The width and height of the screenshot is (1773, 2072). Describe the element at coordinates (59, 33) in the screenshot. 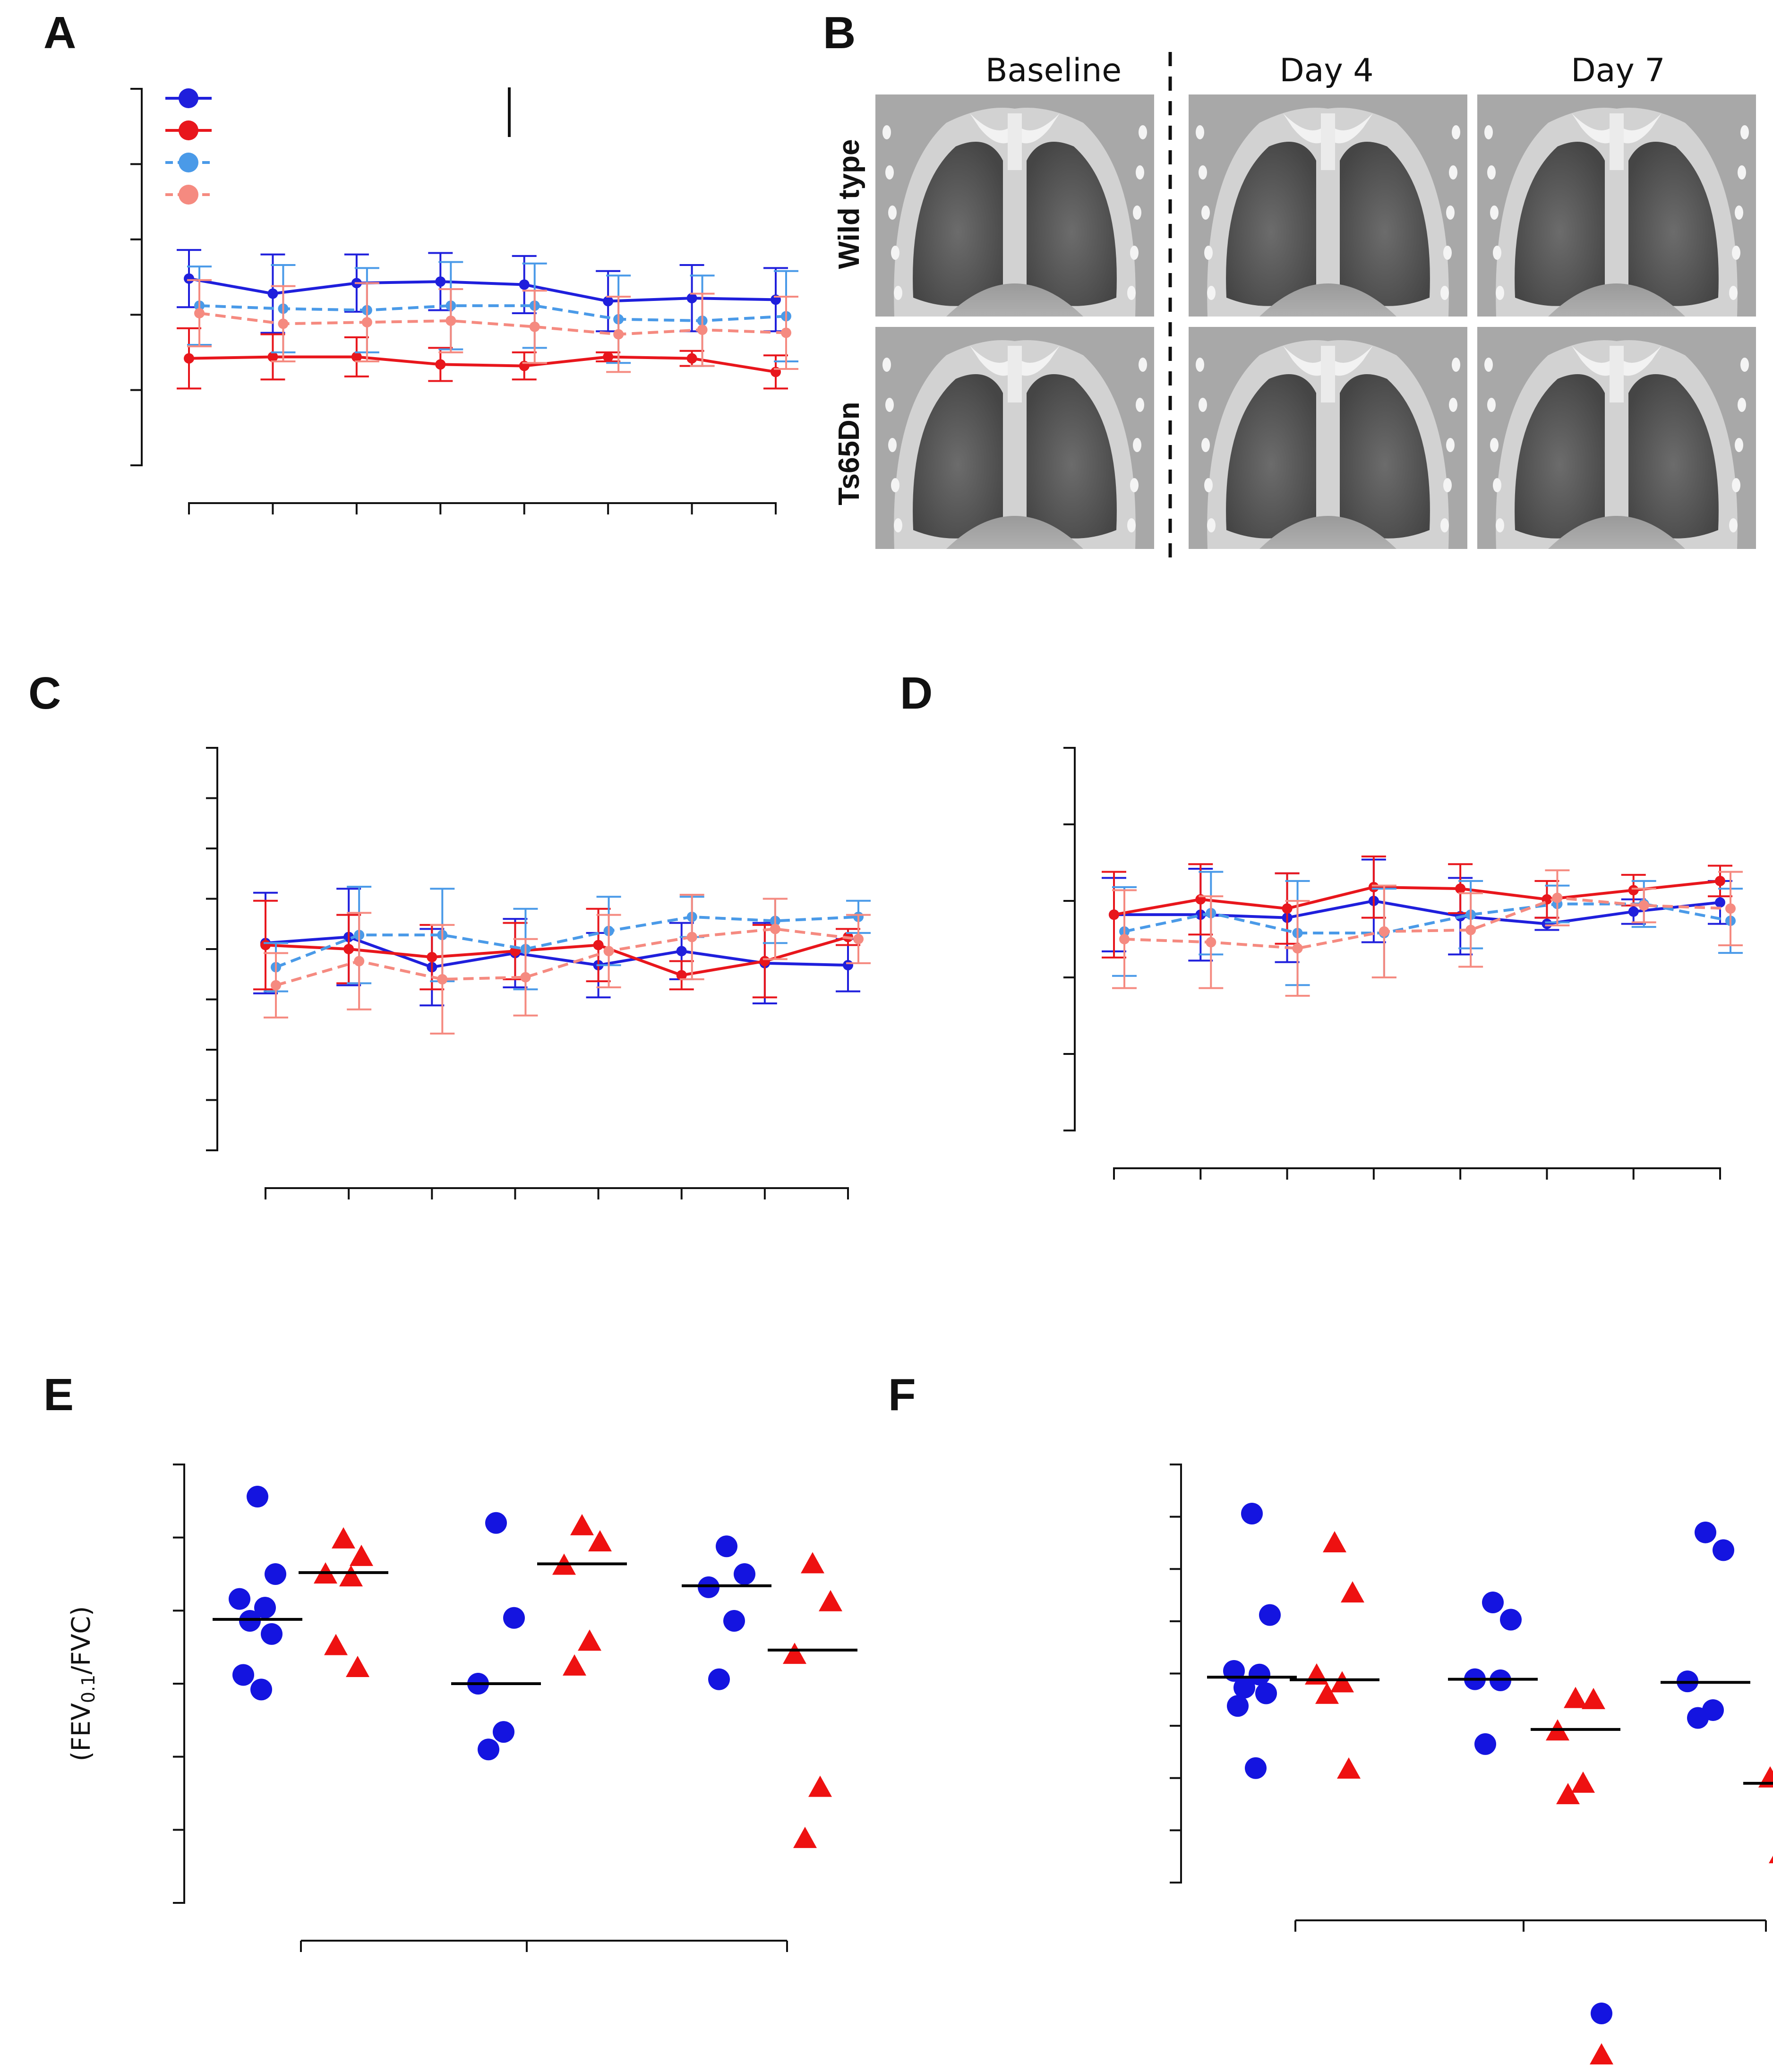

I see `panel-letter-a: A` at that location.